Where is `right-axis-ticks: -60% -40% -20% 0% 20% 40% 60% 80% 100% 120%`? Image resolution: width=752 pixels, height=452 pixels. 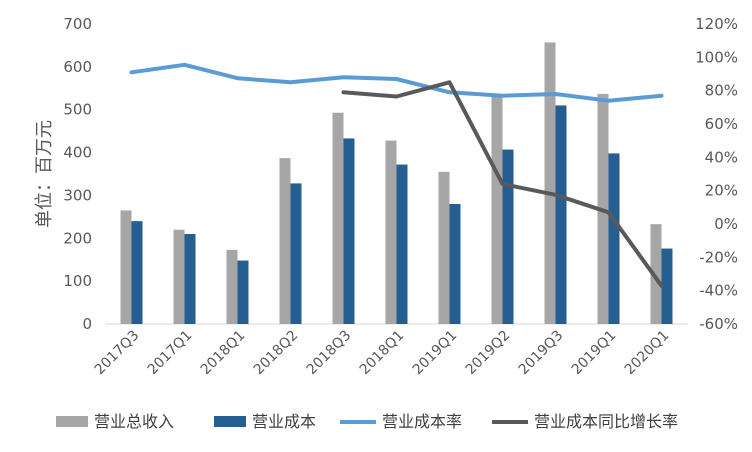 right-axis-ticks: -60% -40% -20% 0% 20% 40% 60% 80% 100% 120% is located at coordinates (716, 174).